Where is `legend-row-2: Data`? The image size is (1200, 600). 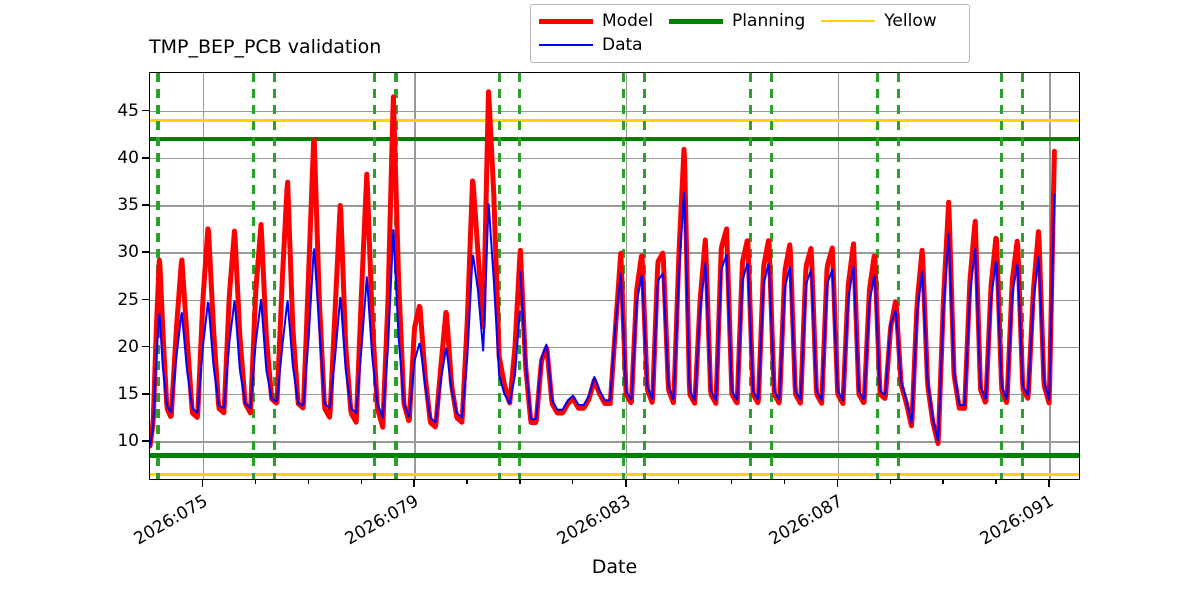
legend-row-2: Data is located at coordinates (750, 45).